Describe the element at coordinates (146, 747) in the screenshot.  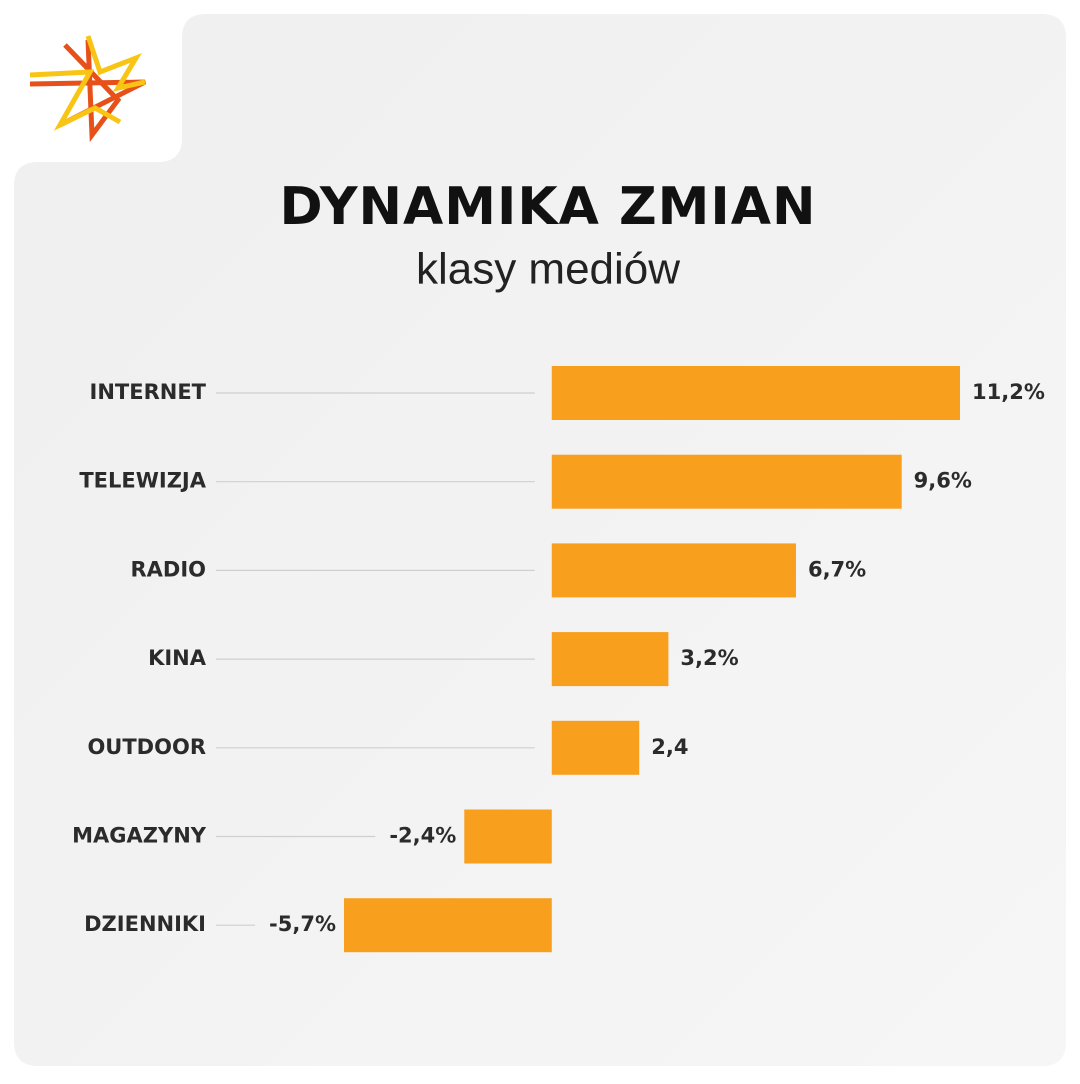
I see `category-label: OUTDOOR` at that location.